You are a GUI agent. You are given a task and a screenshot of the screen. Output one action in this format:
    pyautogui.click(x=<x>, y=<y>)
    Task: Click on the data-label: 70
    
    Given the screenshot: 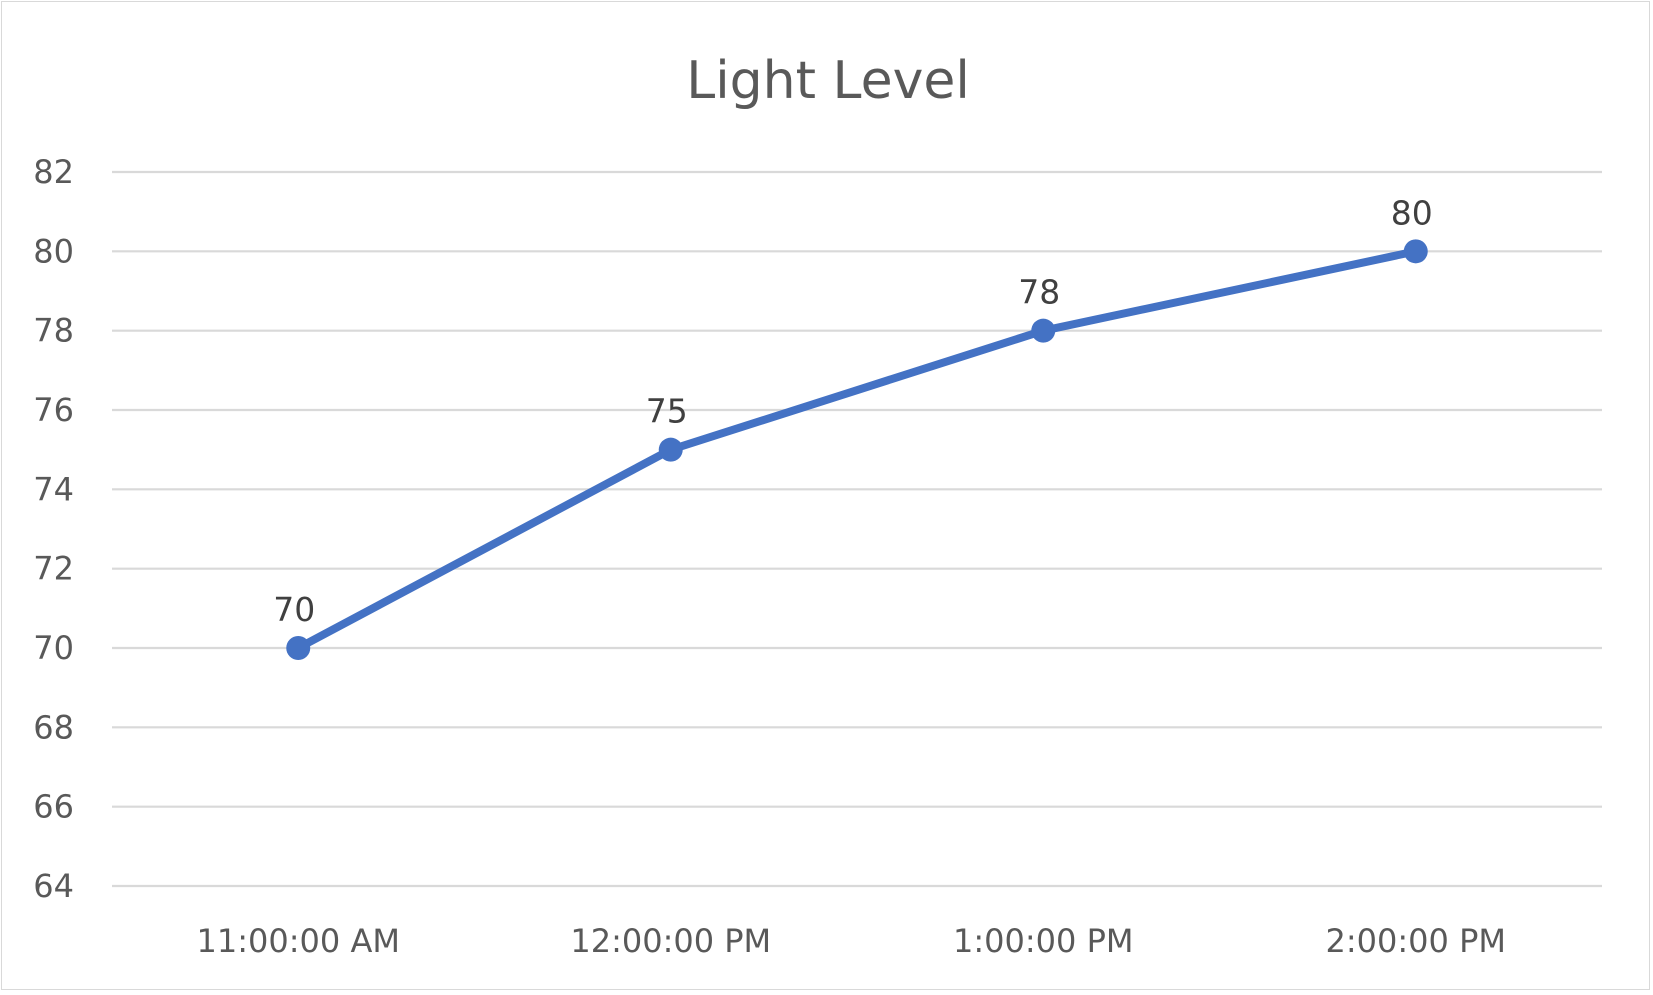 What is the action you would take?
    pyautogui.click(x=294, y=609)
    